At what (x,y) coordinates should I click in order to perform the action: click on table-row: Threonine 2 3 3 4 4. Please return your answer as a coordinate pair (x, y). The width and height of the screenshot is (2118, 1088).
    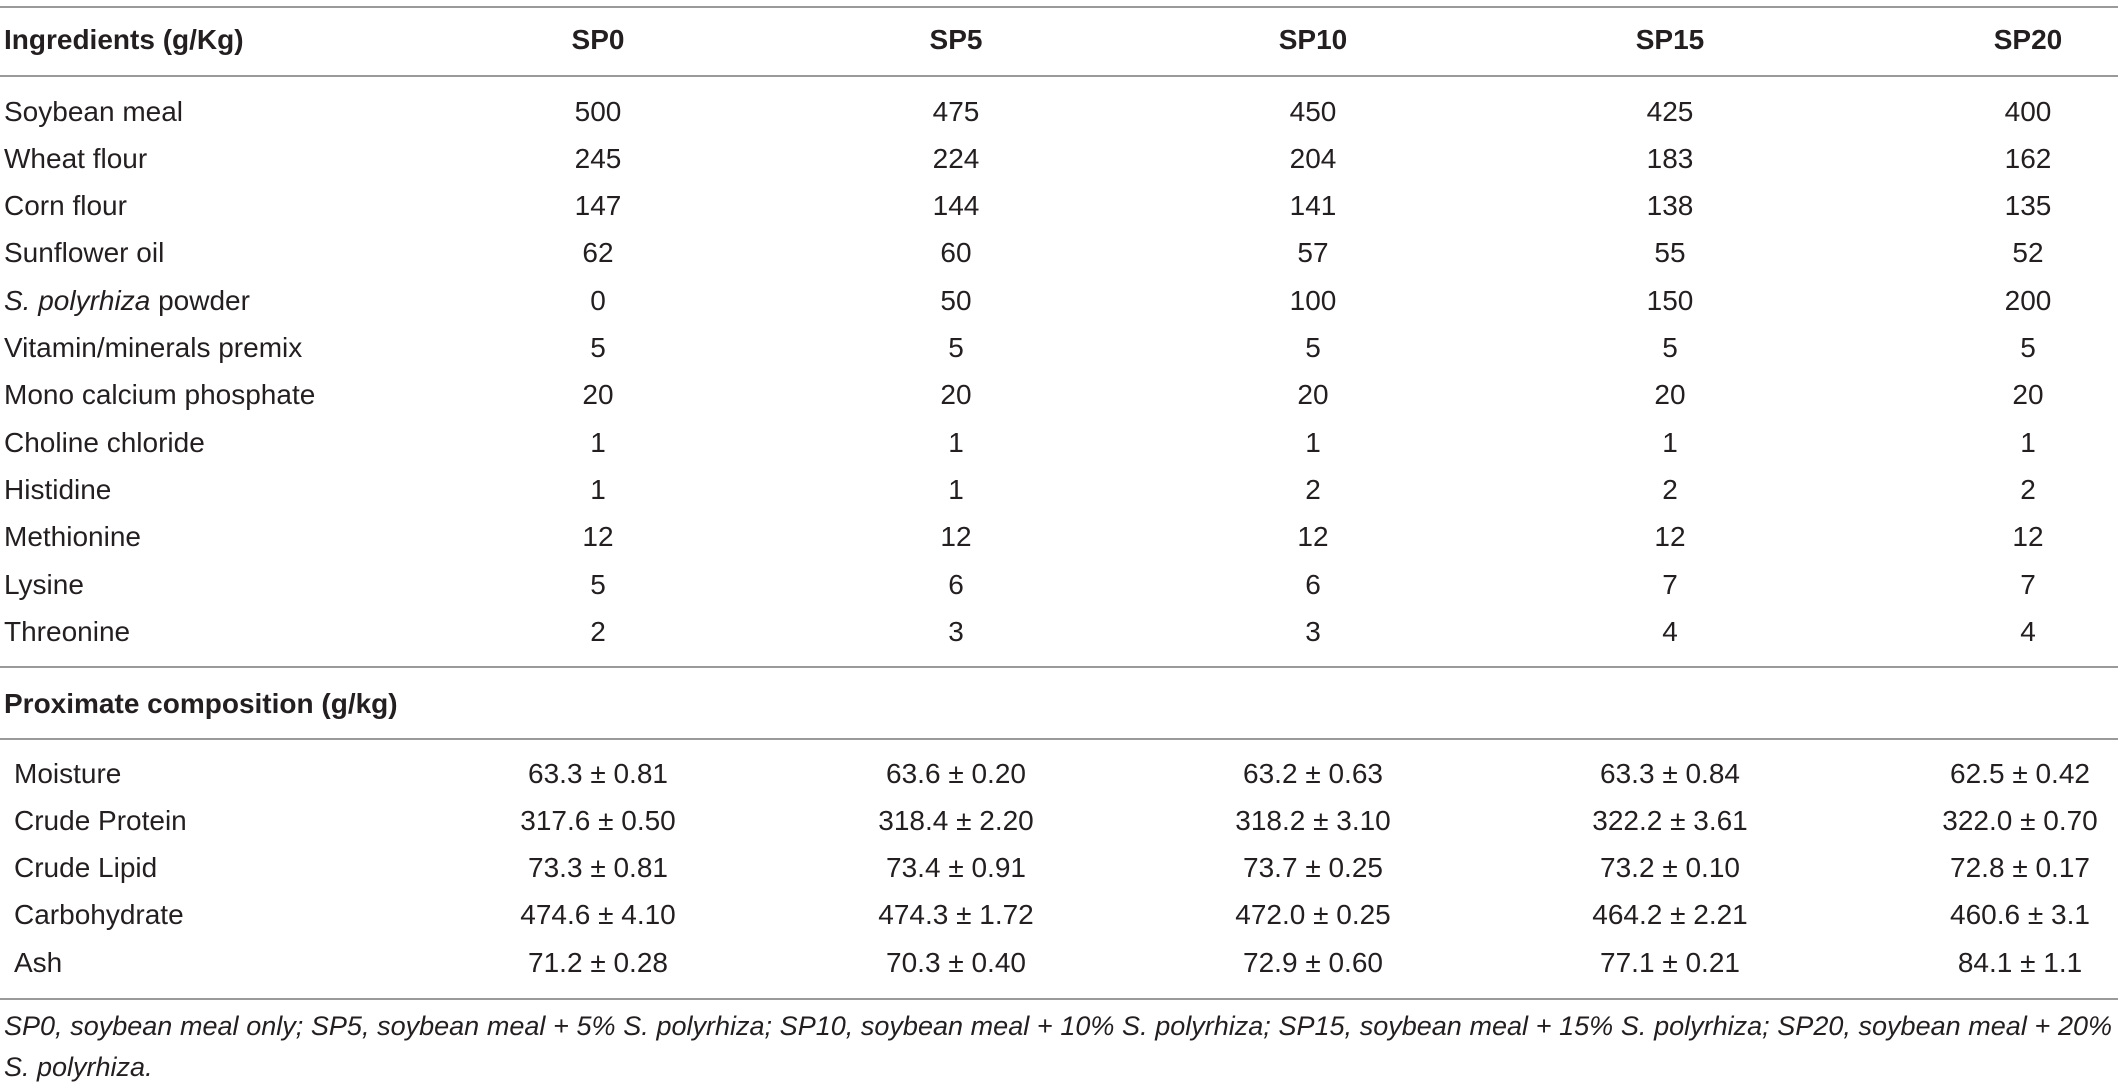
    Looking at the image, I should click on (1059, 631).